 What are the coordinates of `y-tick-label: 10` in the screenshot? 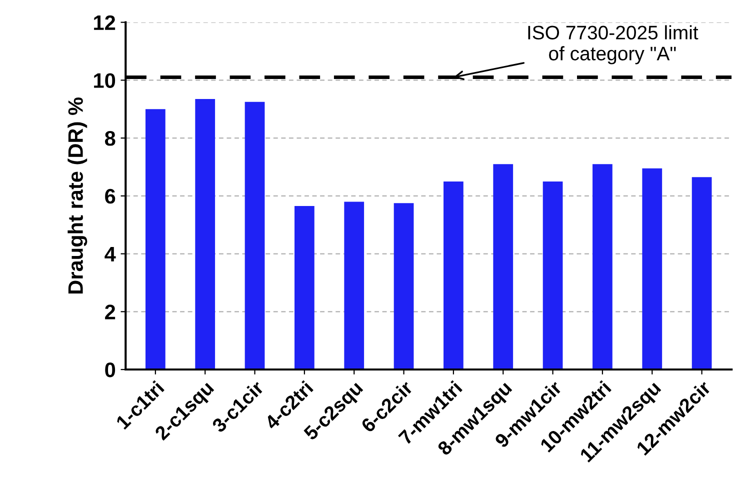 It's located at (105, 80).